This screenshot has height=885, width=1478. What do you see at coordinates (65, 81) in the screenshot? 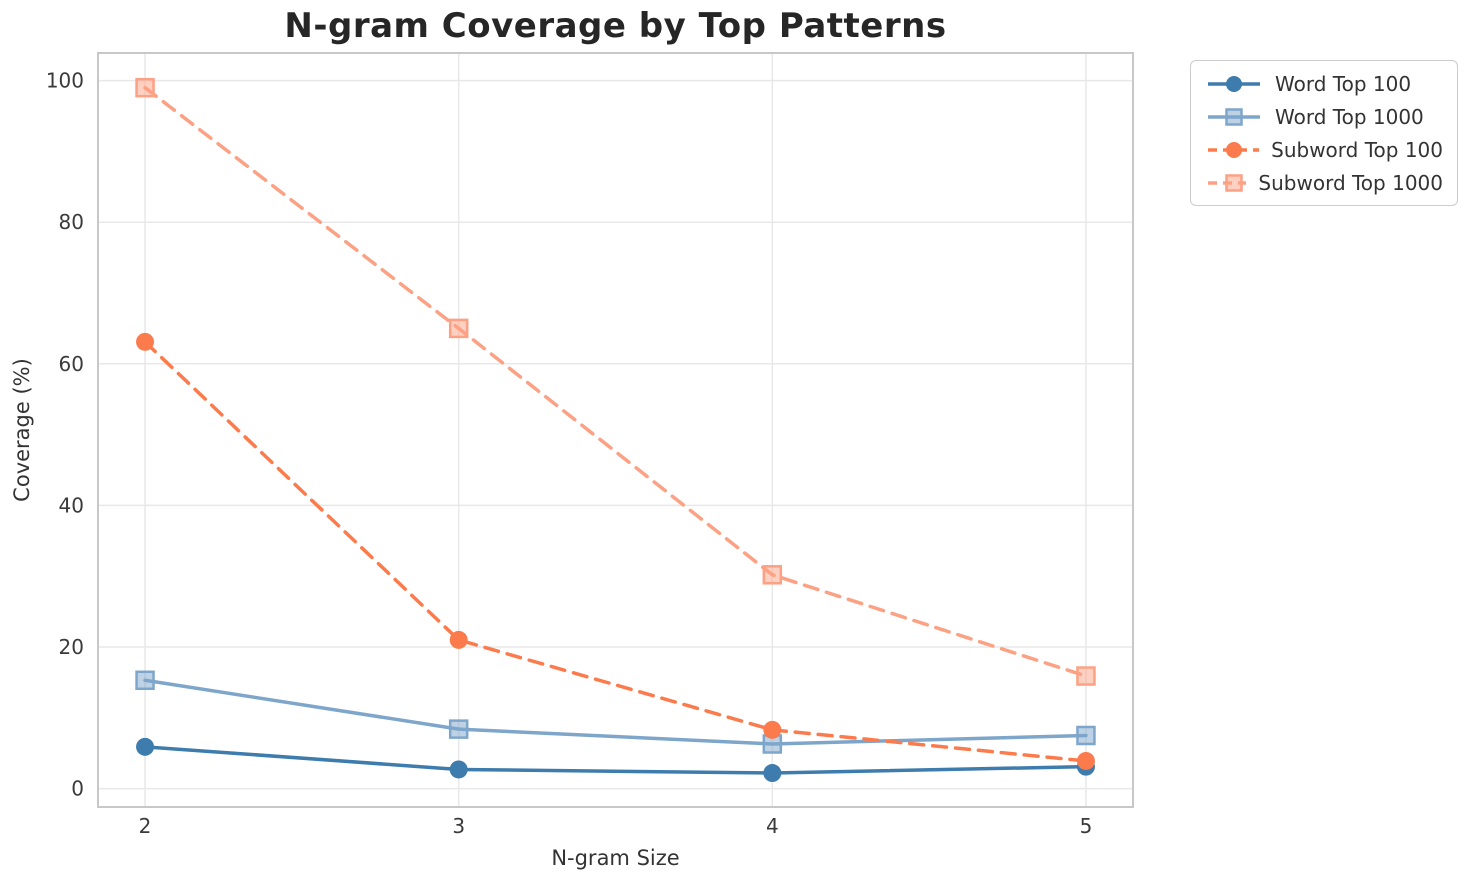
I see `y-tick-label: 100` at bounding box center [65, 81].